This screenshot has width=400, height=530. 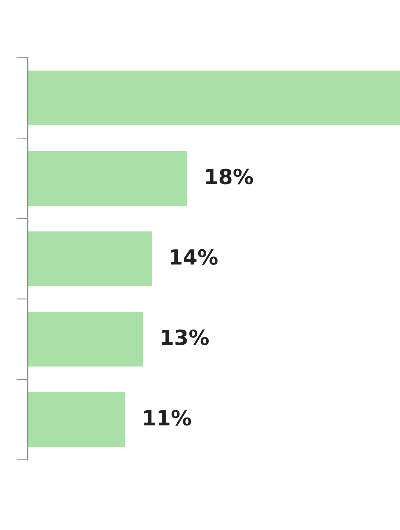 I want to click on data-label: 13%, so click(x=186, y=338).